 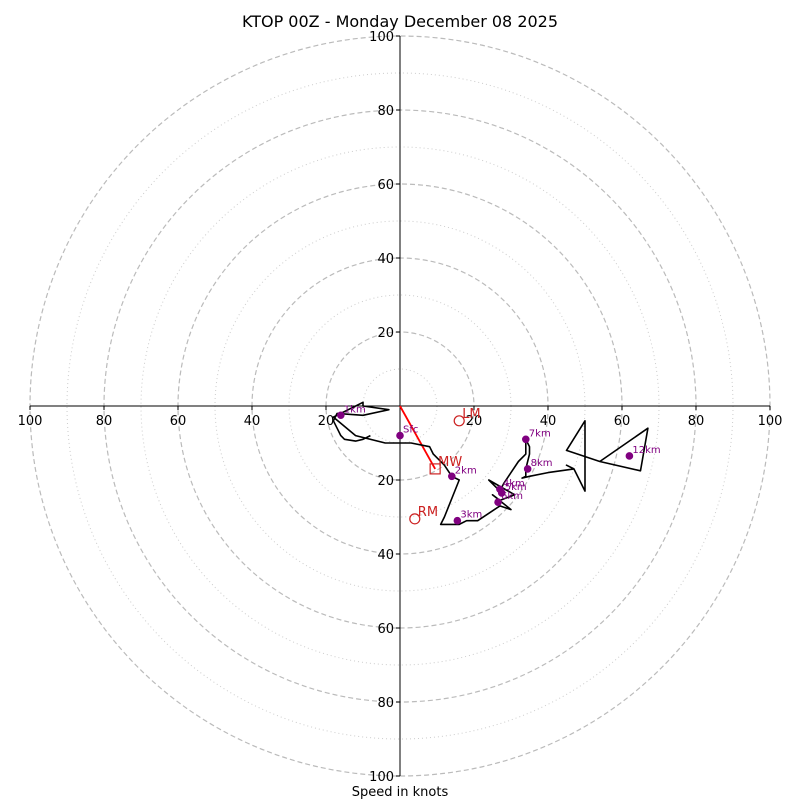 I want to click on storm-motion-layer: LM MW RM, so click(x=445, y=466).